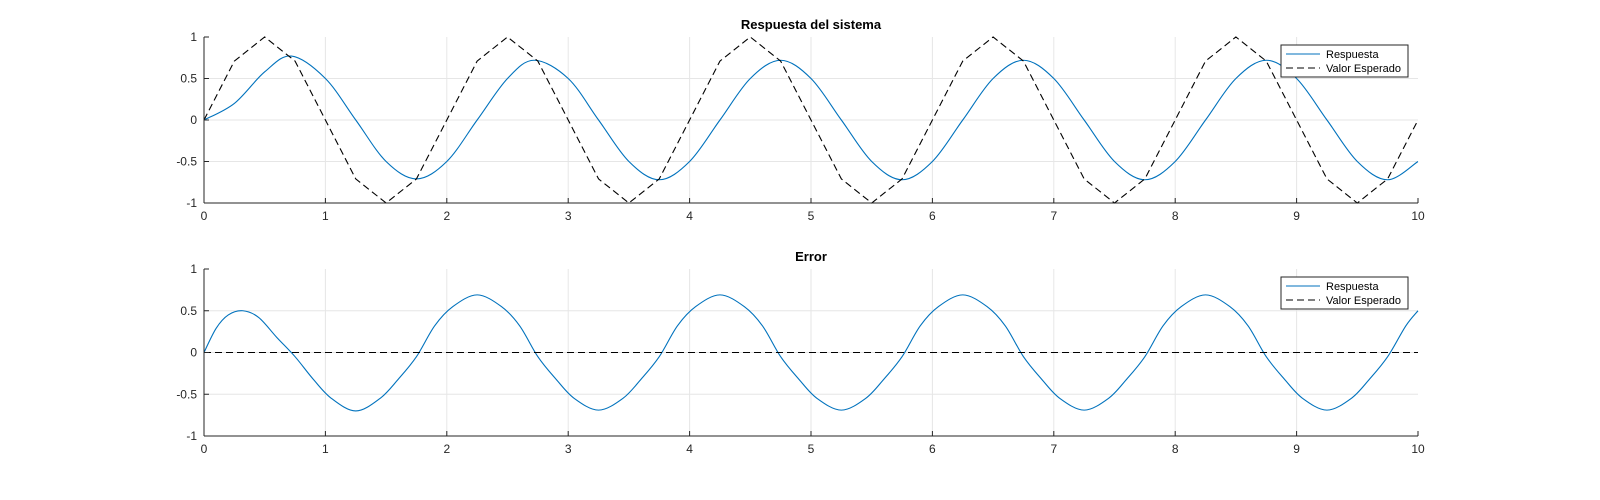 This screenshot has width=1600, height=500. What do you see at coordinates (191, 436) in the screenshot?
I see `error-y-tick-label-0: -1` at bounding box center [191, 436].